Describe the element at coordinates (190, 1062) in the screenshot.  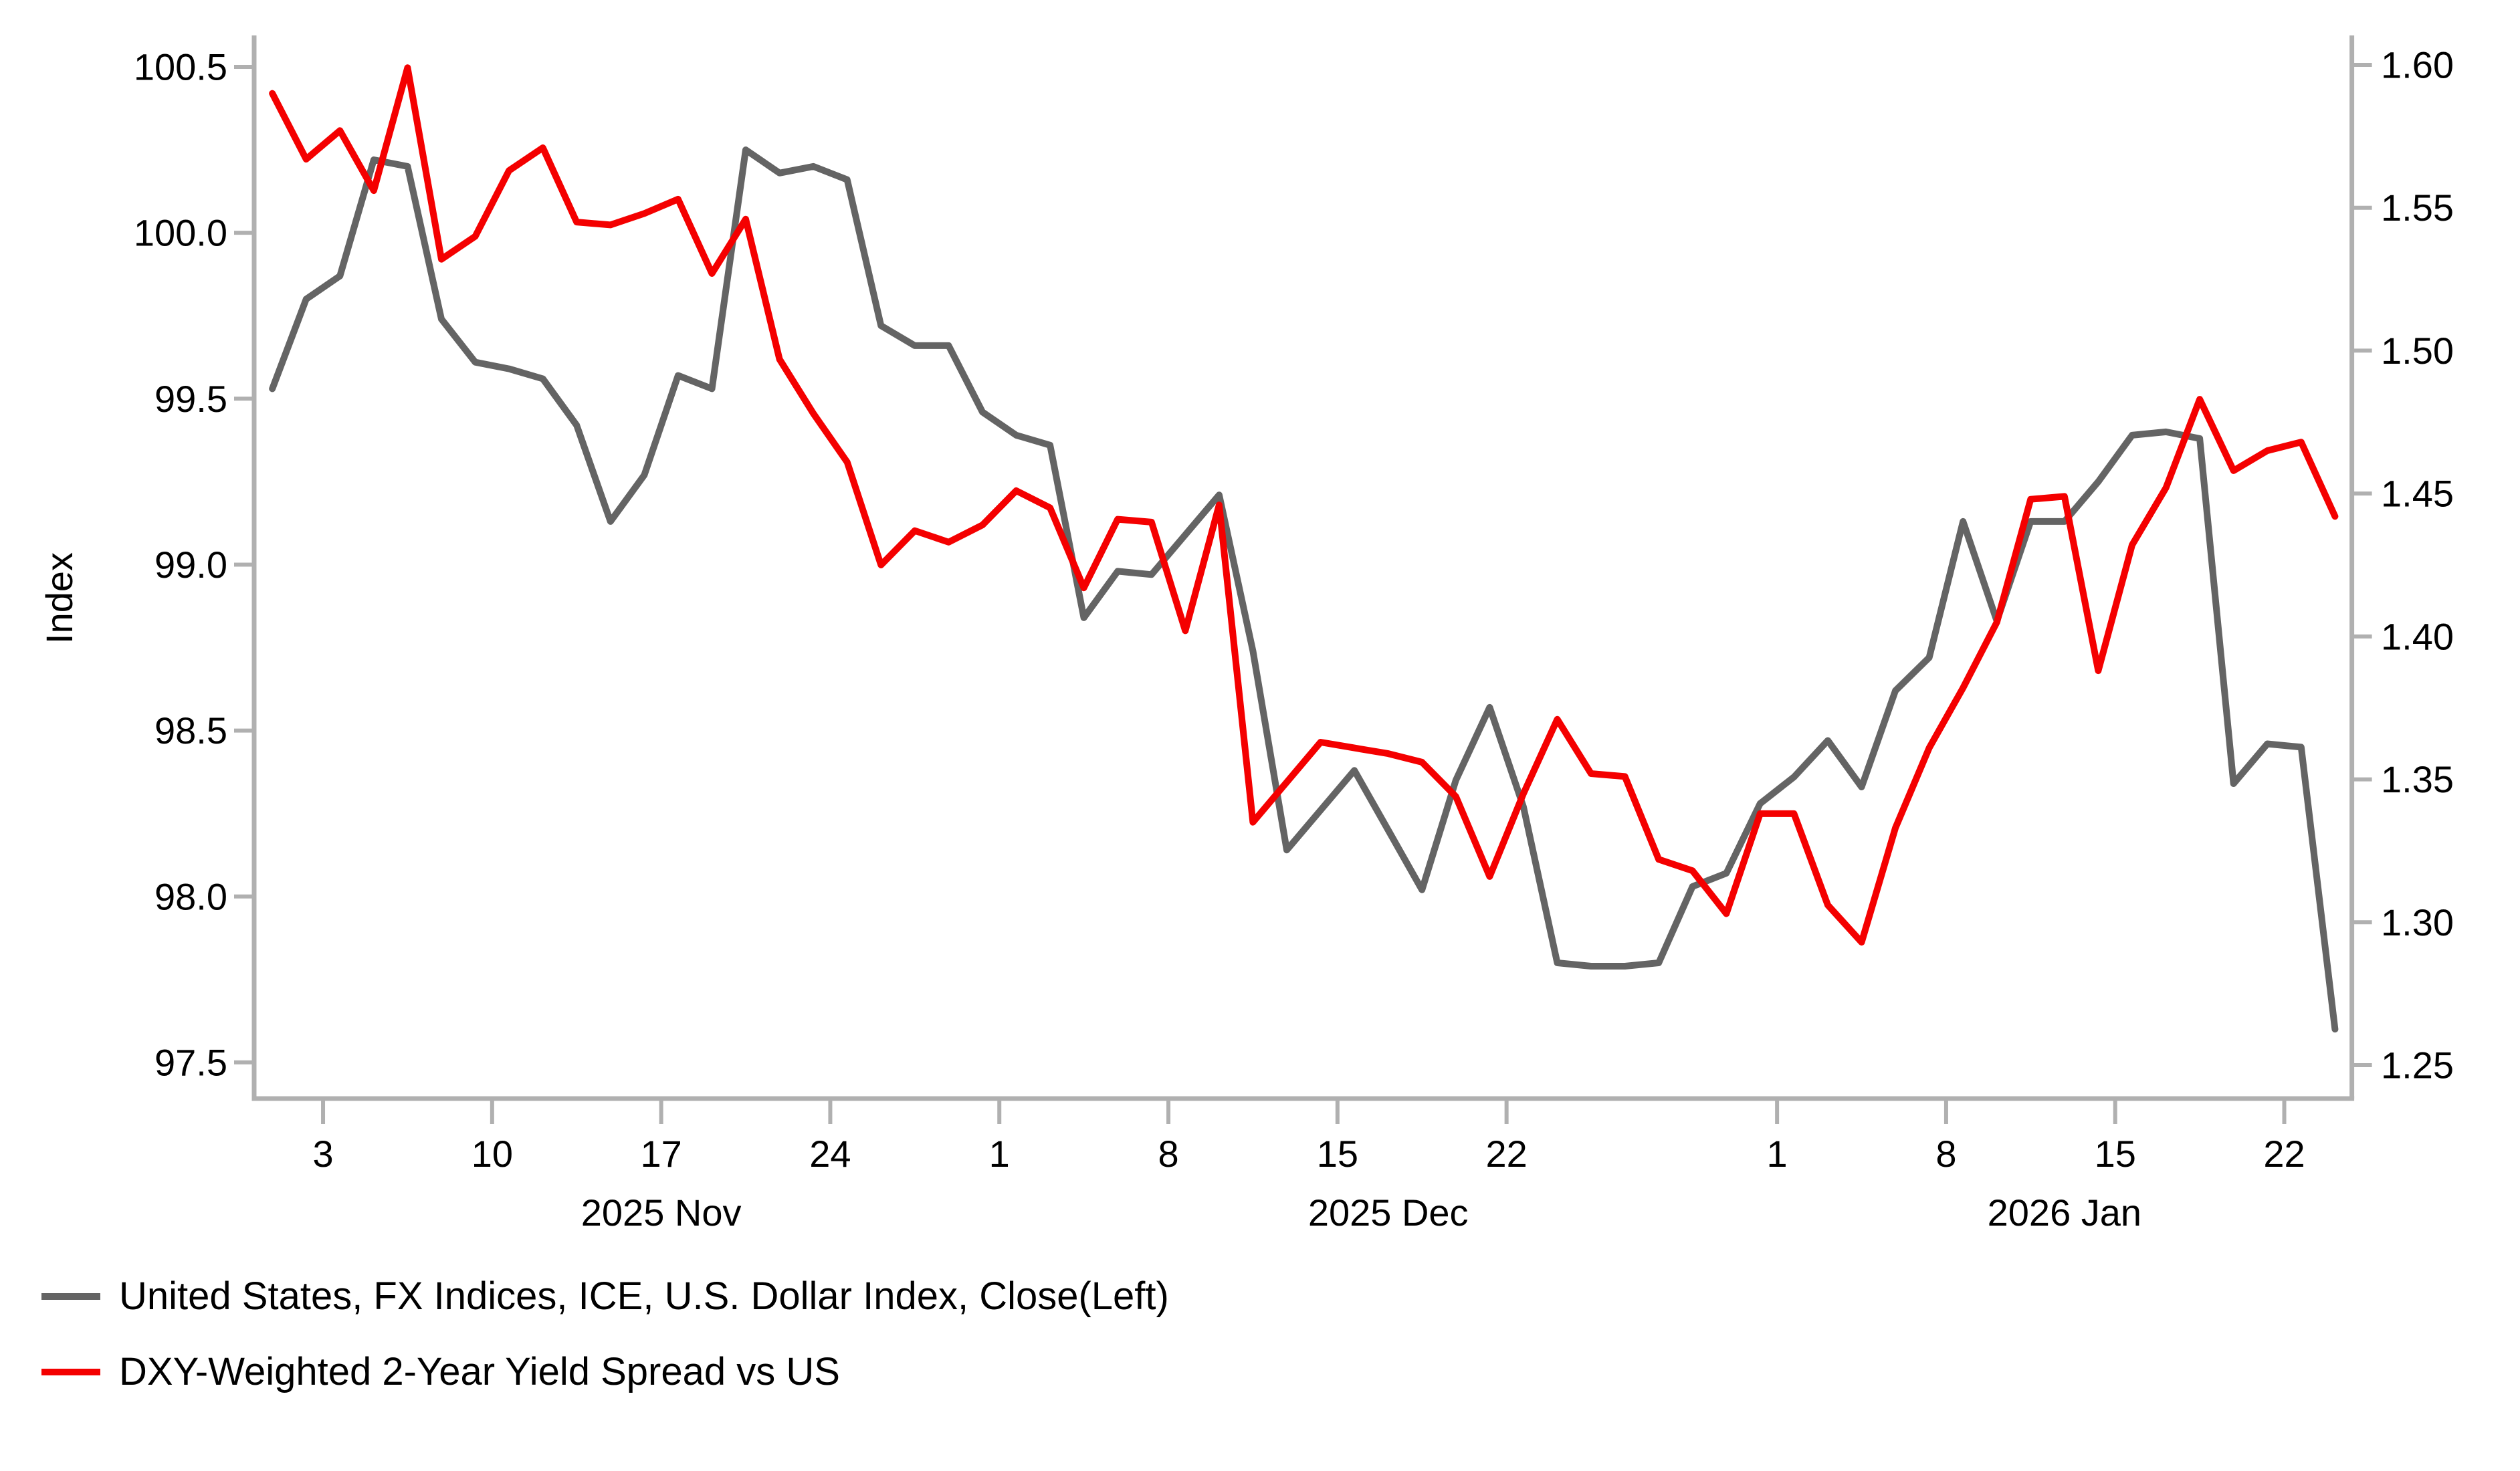
I see `y-left-tick-label: 97.5` at that location.